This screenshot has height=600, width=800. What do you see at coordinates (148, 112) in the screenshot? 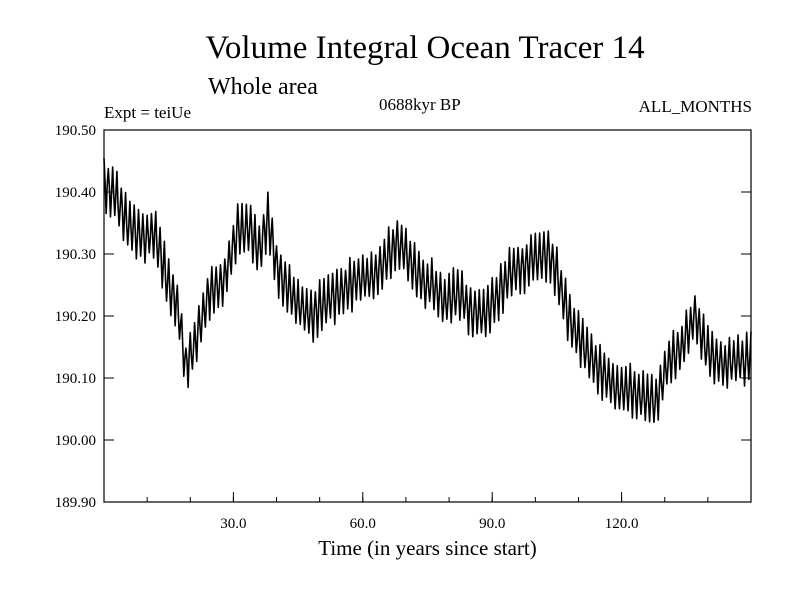
I see `experiment-label: Expt = teiUe` at bounding box center [148, 112].